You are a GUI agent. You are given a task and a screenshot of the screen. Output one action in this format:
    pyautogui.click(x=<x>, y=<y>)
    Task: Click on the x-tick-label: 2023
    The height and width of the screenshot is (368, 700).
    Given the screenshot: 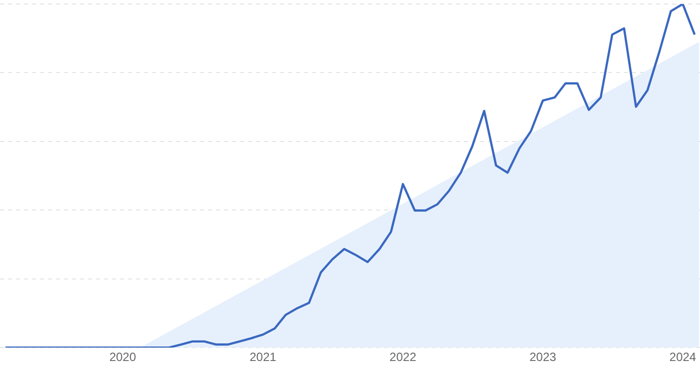 What is the action you would take?
    pyautogui.click(x=542, y=357)
    